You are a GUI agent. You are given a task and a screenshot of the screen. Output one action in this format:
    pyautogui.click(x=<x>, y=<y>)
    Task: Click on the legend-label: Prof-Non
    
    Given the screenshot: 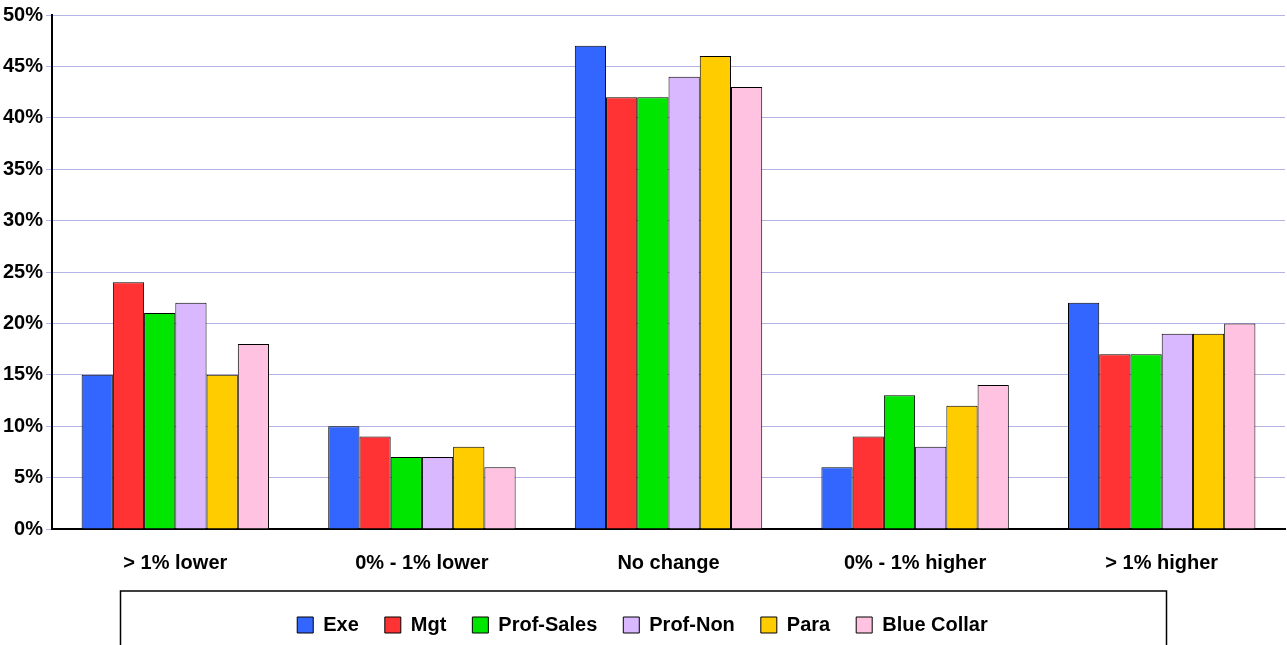 What is the action you would take?
    pyautogui.click(x=692, y=623)
    